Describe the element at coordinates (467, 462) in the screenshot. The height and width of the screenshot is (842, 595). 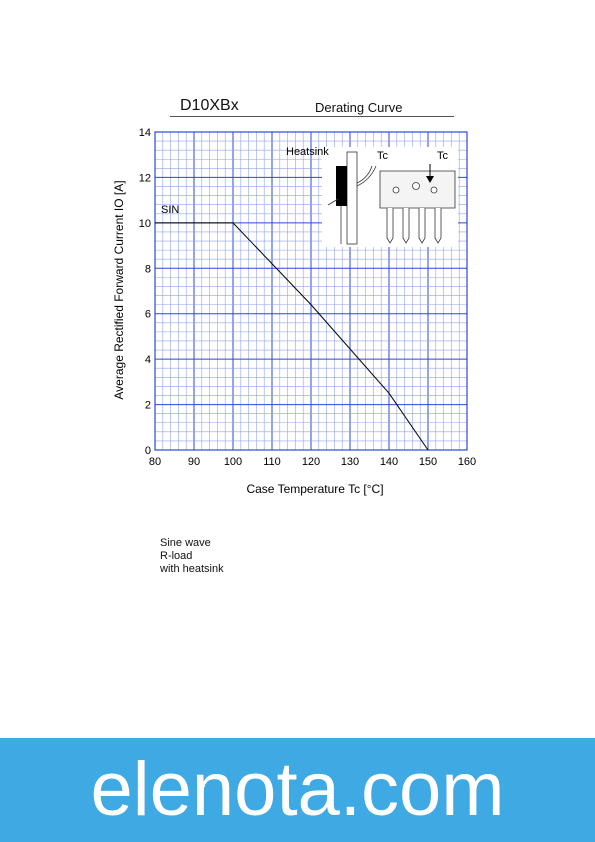
I see `x-tick-label: 160` at that location.